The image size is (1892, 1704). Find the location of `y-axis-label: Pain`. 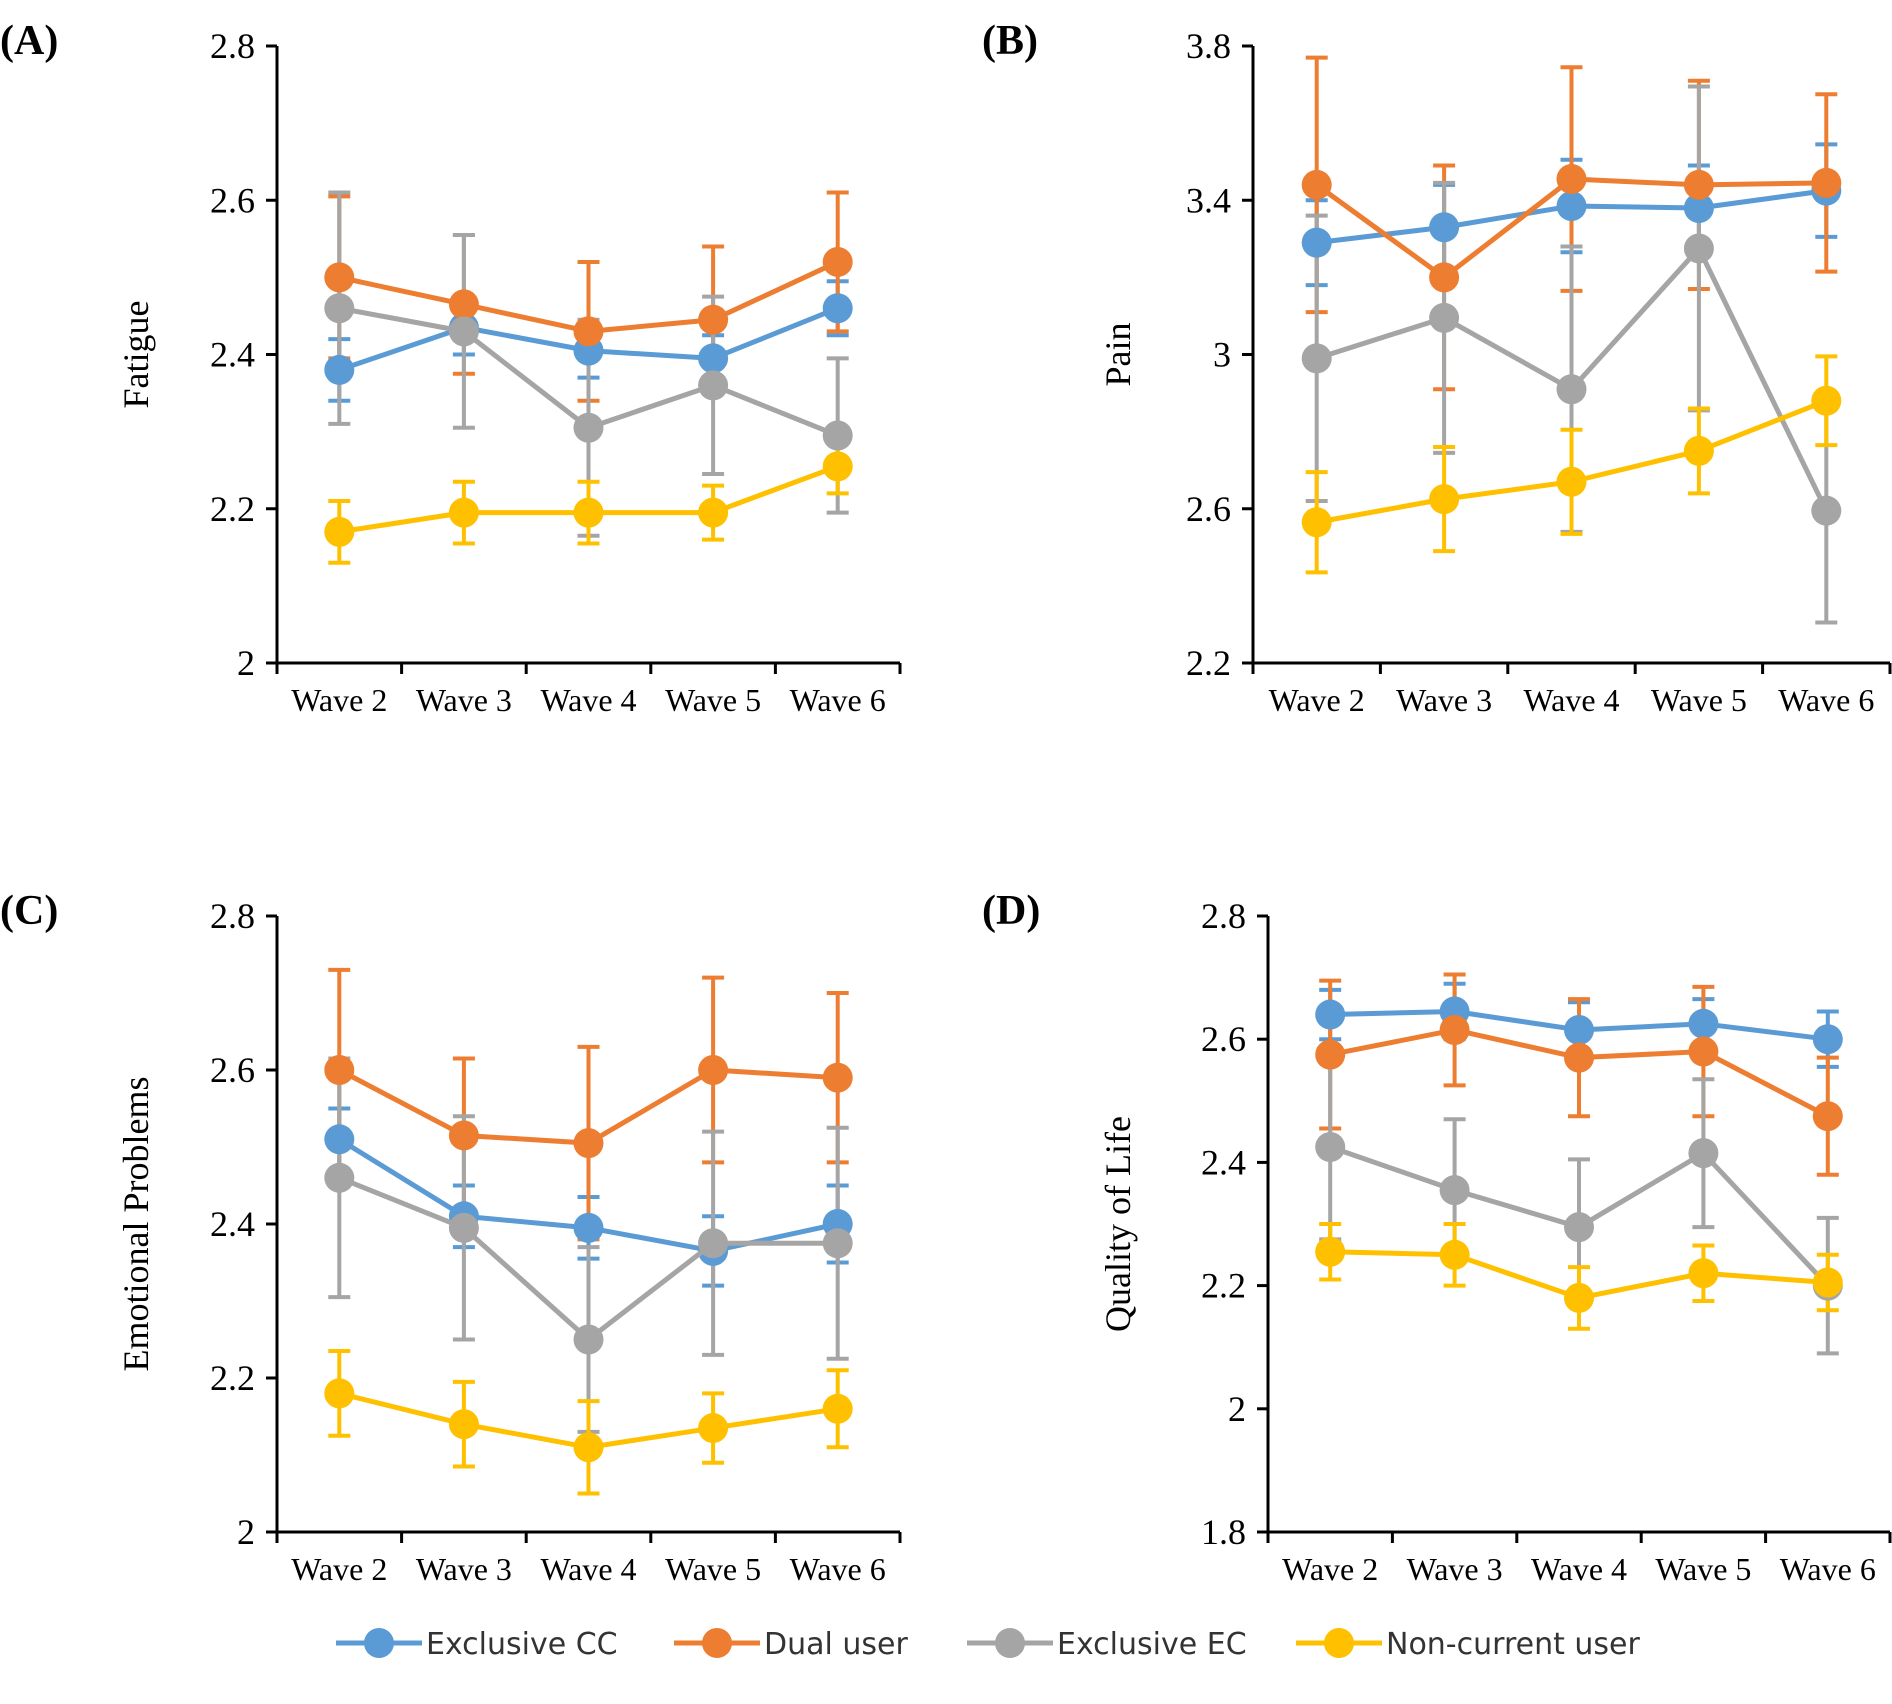

y-axis-label: Pain is located at coordinates (1118, 354).